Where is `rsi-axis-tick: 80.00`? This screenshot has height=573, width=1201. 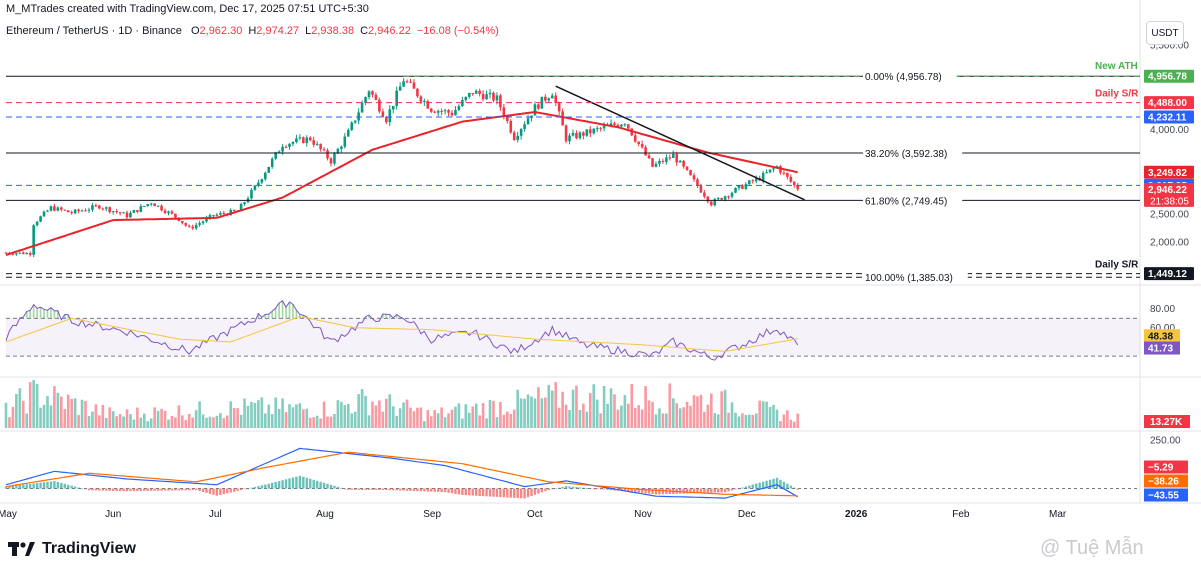 rsi-axis-tick: 80.00 is located at coordinates (1162, 309).